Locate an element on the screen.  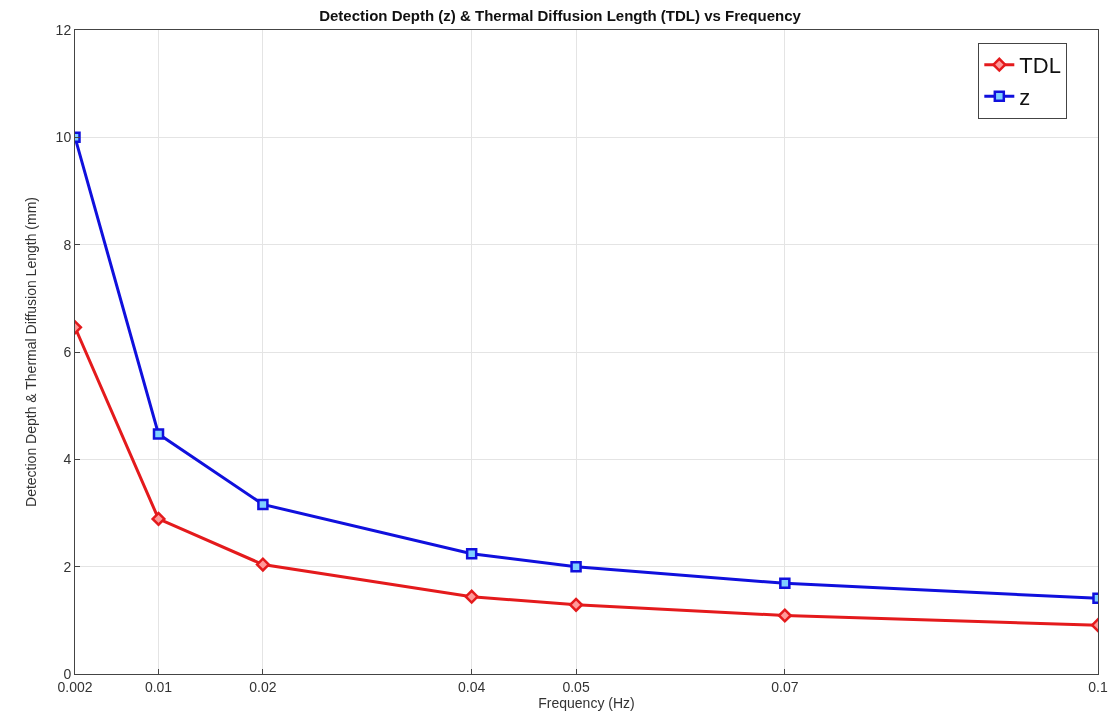
x-tick-label: 0.05 is located at coordinates (576, 686).